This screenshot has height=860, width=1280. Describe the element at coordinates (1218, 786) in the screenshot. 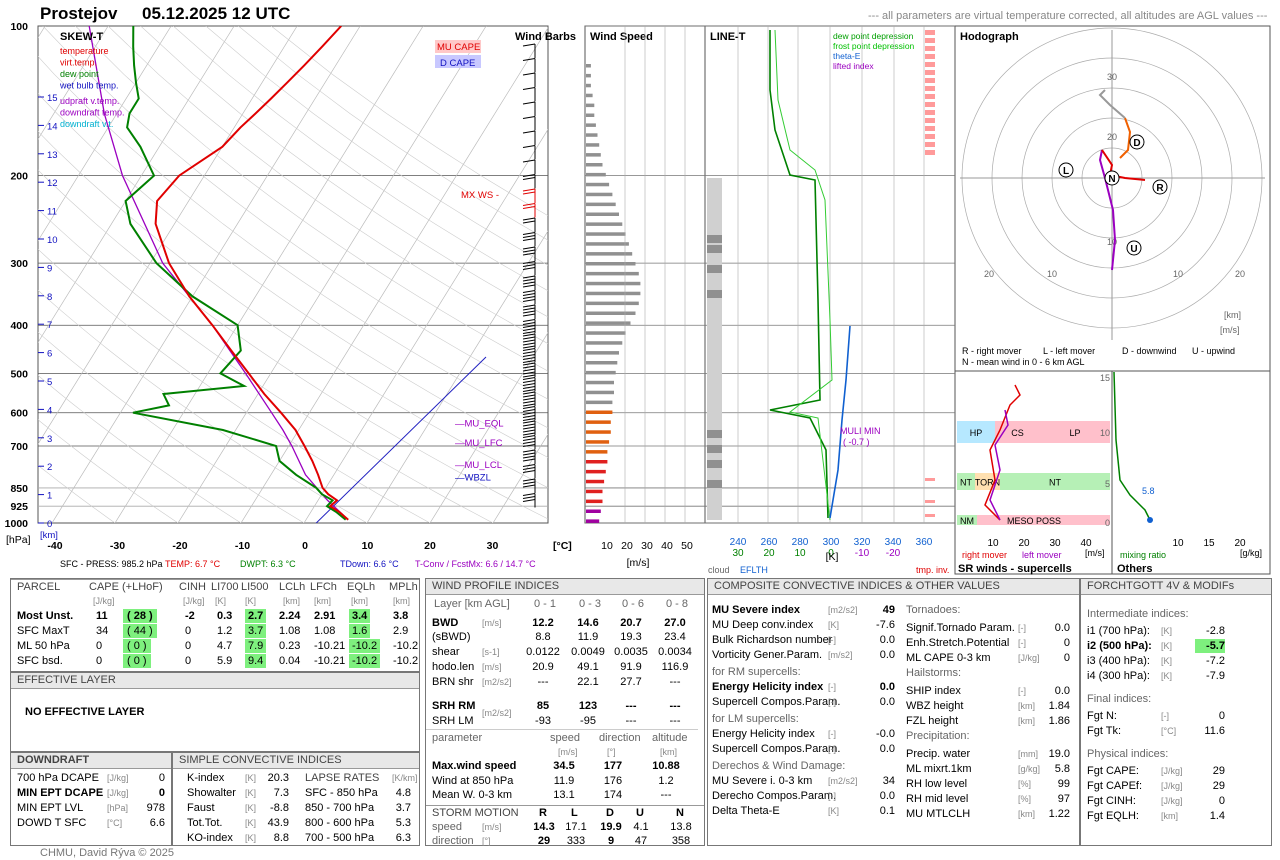

I see `fgt-row-value: 29` at that location.